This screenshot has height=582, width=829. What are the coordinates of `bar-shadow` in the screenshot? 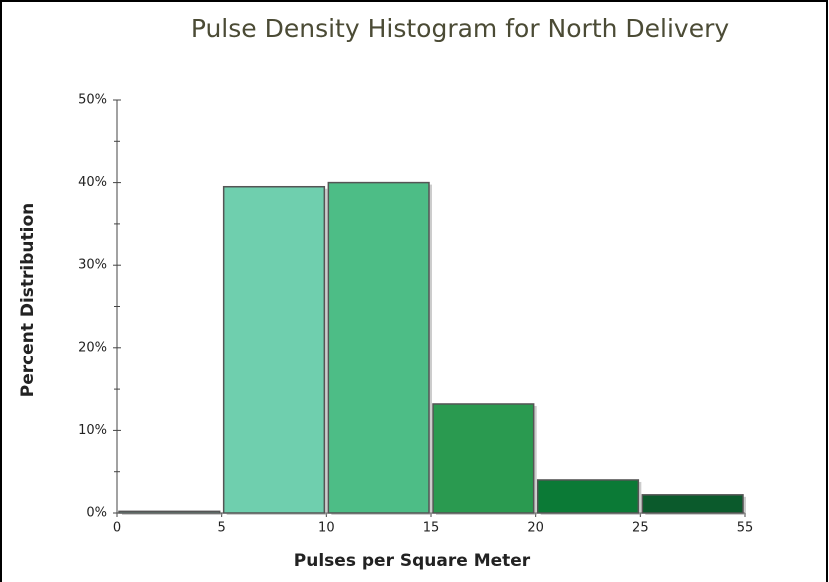 It's located at (172, 514).